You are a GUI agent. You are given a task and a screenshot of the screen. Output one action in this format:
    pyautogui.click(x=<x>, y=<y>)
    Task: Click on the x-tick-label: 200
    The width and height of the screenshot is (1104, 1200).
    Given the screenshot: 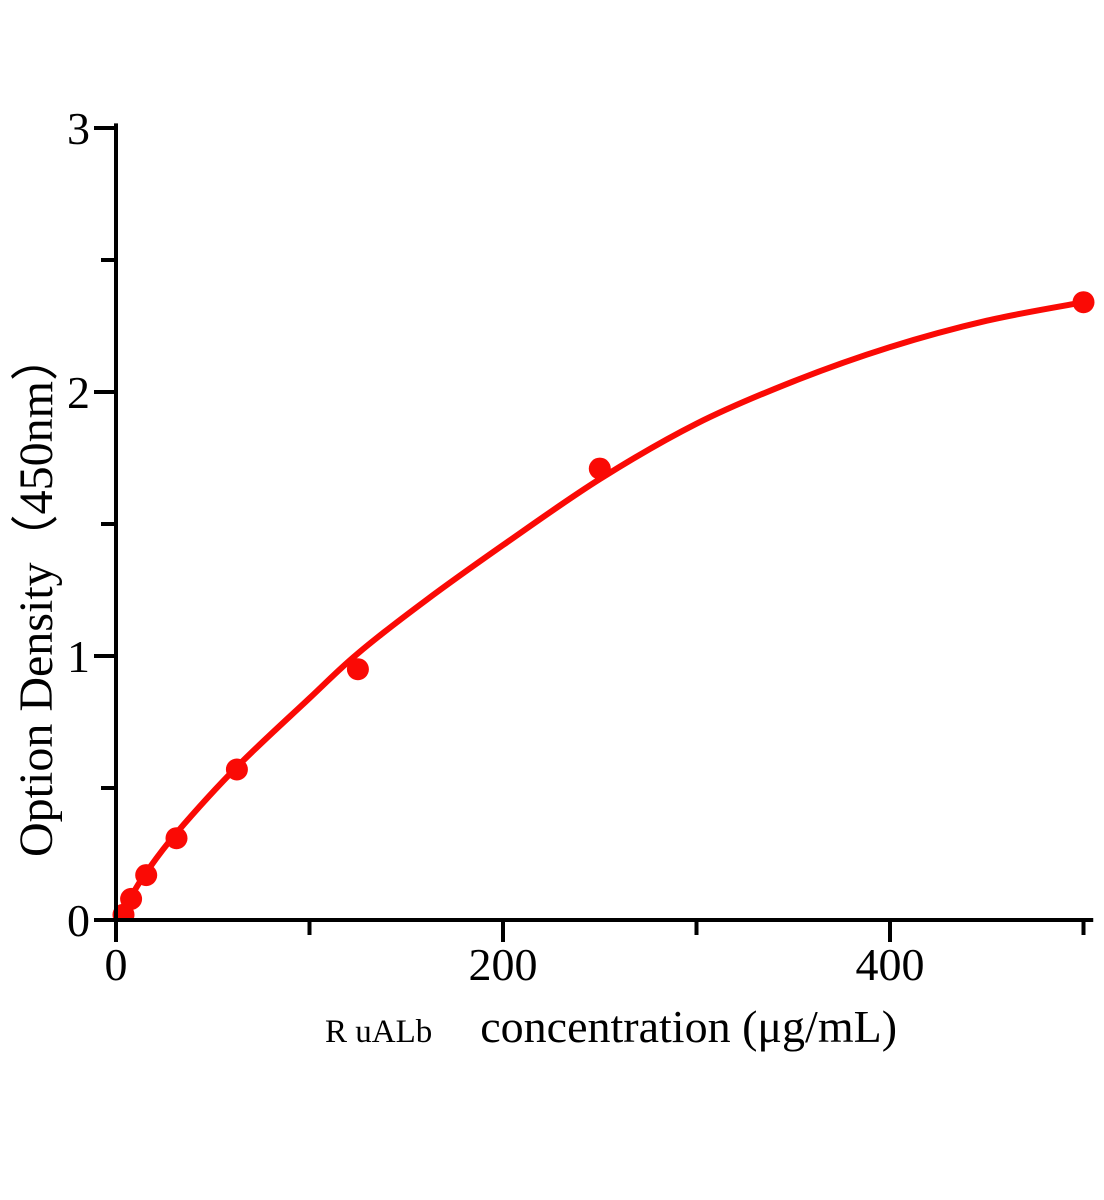 What is the action you would take?
    pyautogui.click(x=503, y=964)
    